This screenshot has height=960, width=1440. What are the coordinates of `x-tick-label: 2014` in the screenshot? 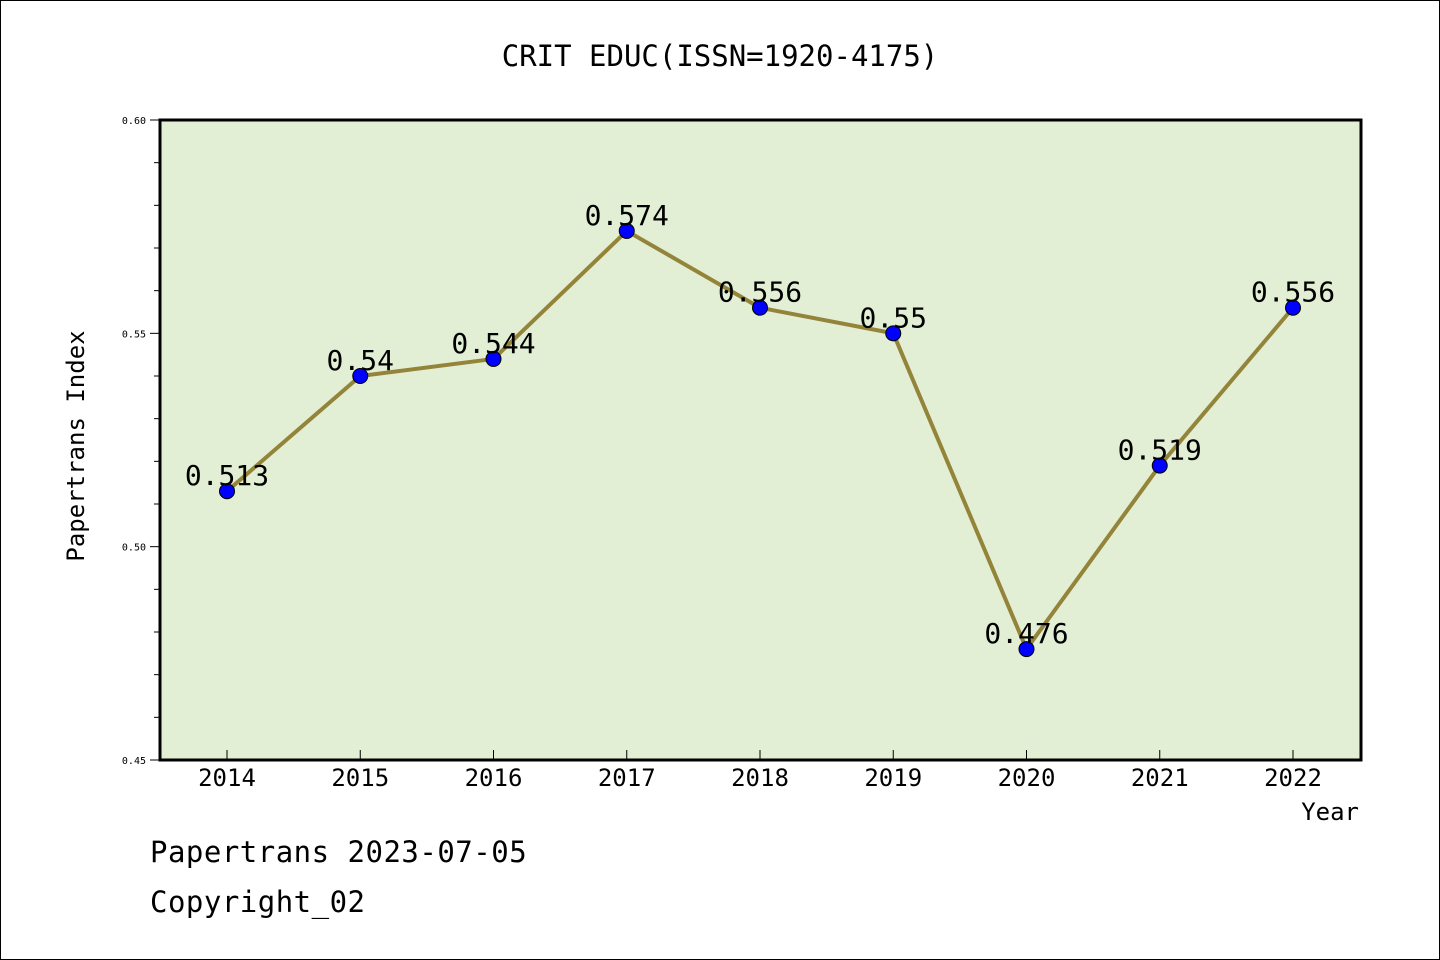 It's located at (227, 778).